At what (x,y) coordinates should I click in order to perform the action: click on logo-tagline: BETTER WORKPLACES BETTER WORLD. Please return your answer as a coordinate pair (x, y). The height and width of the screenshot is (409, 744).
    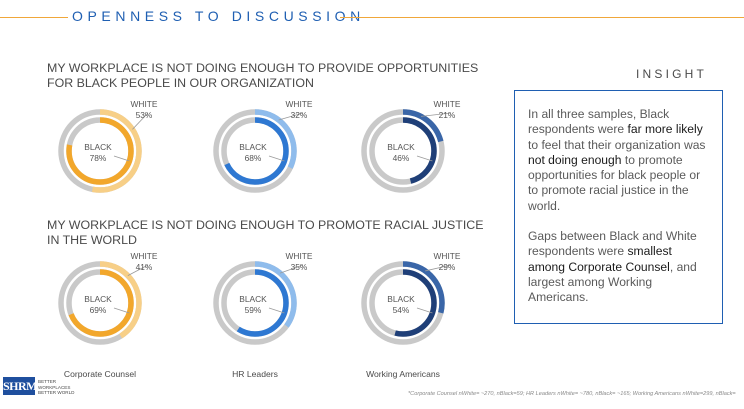
    Looking at the image, I should click on (56, 387).